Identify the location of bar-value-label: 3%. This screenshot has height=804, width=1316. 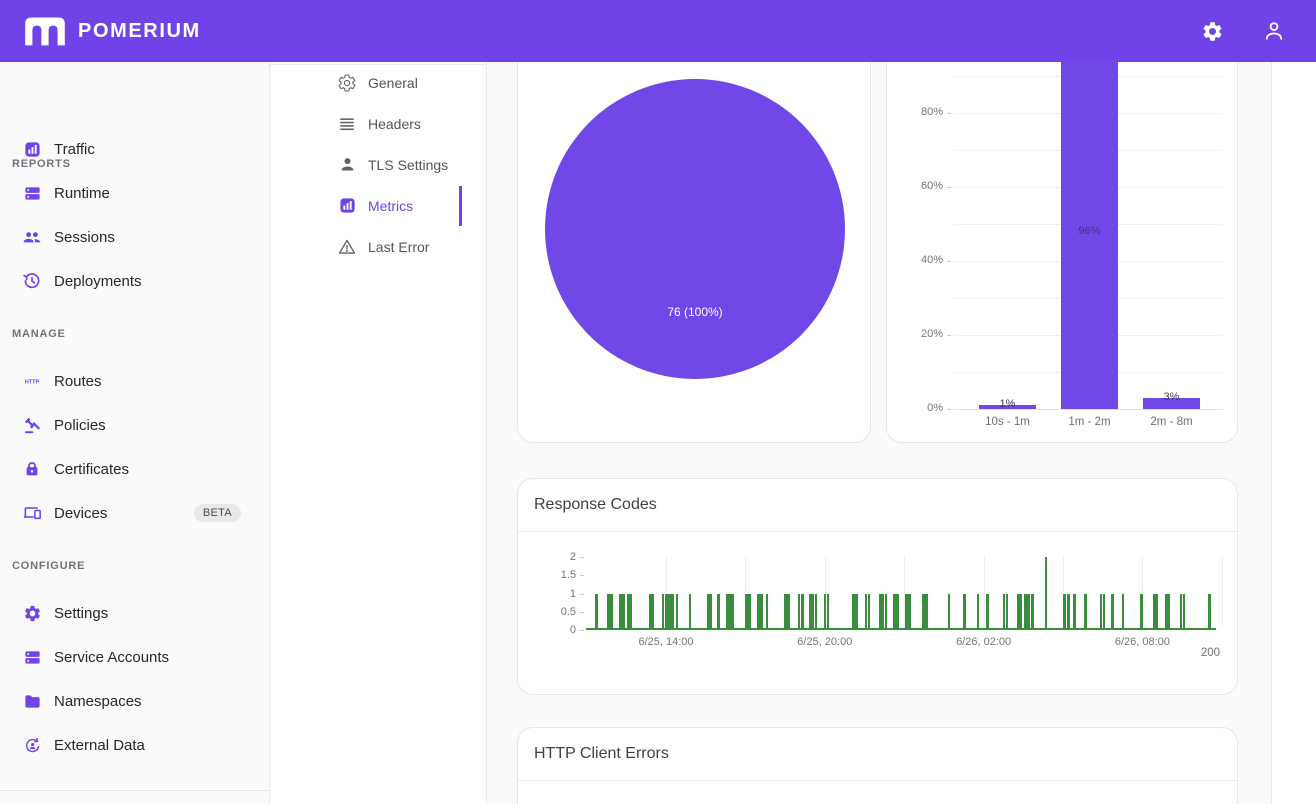
(1171, 397).